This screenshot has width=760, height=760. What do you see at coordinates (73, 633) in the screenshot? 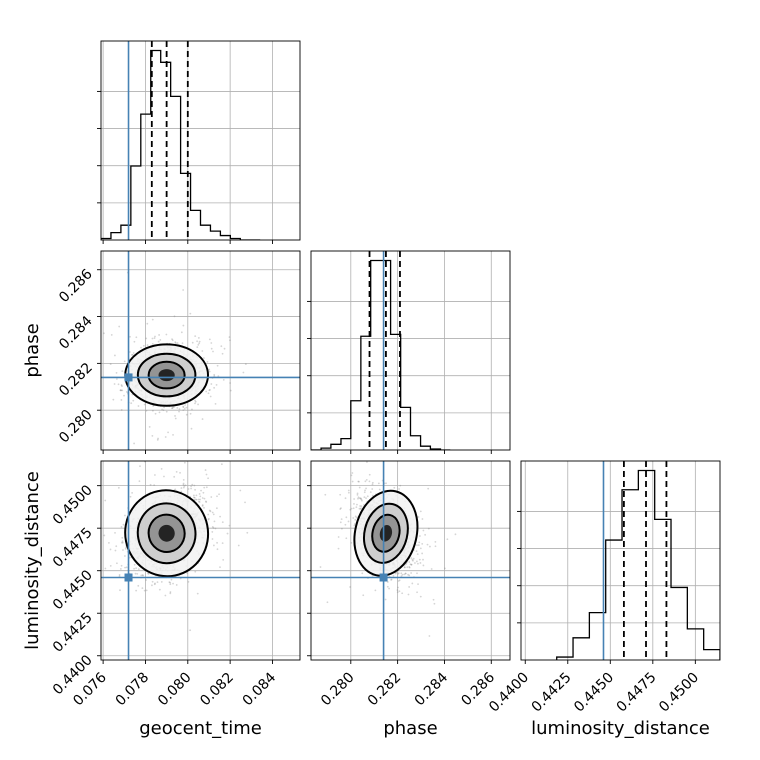
I see `y-tick-label: 0.4425` at bounding box center [73, 633].